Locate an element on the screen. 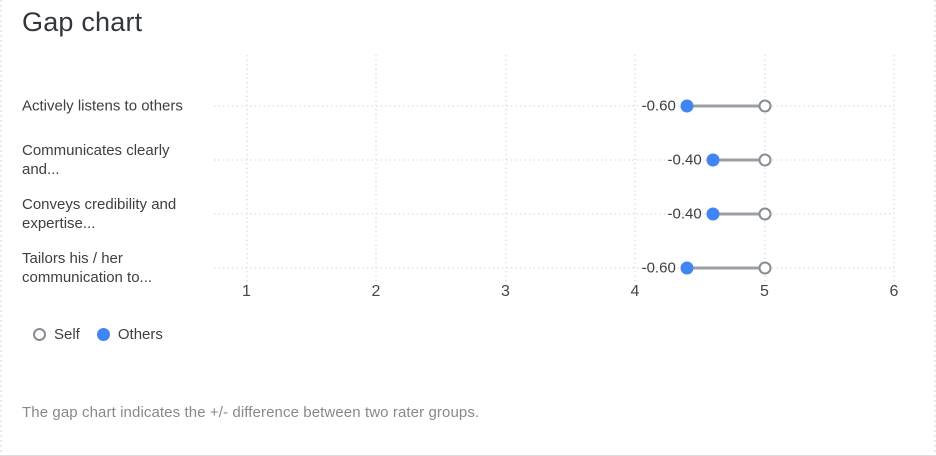 The height and width of the screenshot is (456, 936). legend-item-self: Self is located at coordinates (56, 334).